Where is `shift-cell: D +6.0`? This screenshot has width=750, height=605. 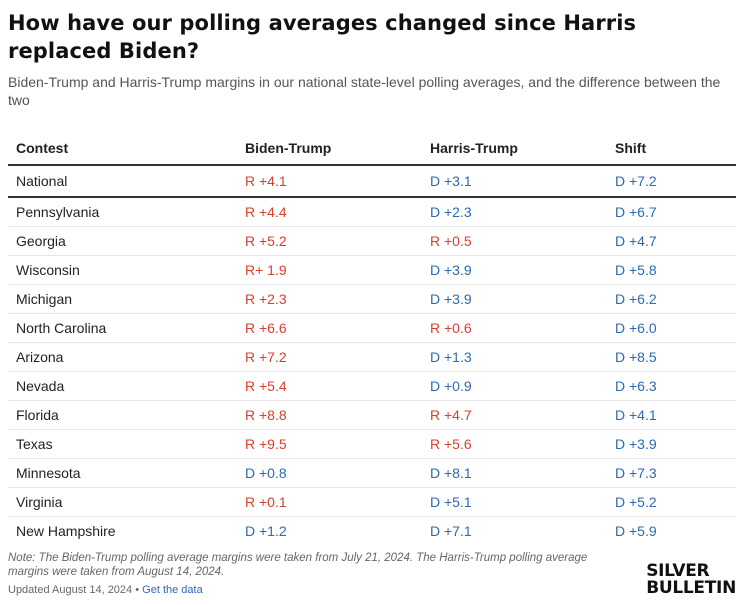
shift-cell: D +6.0 is located at coordinates (671, 328).